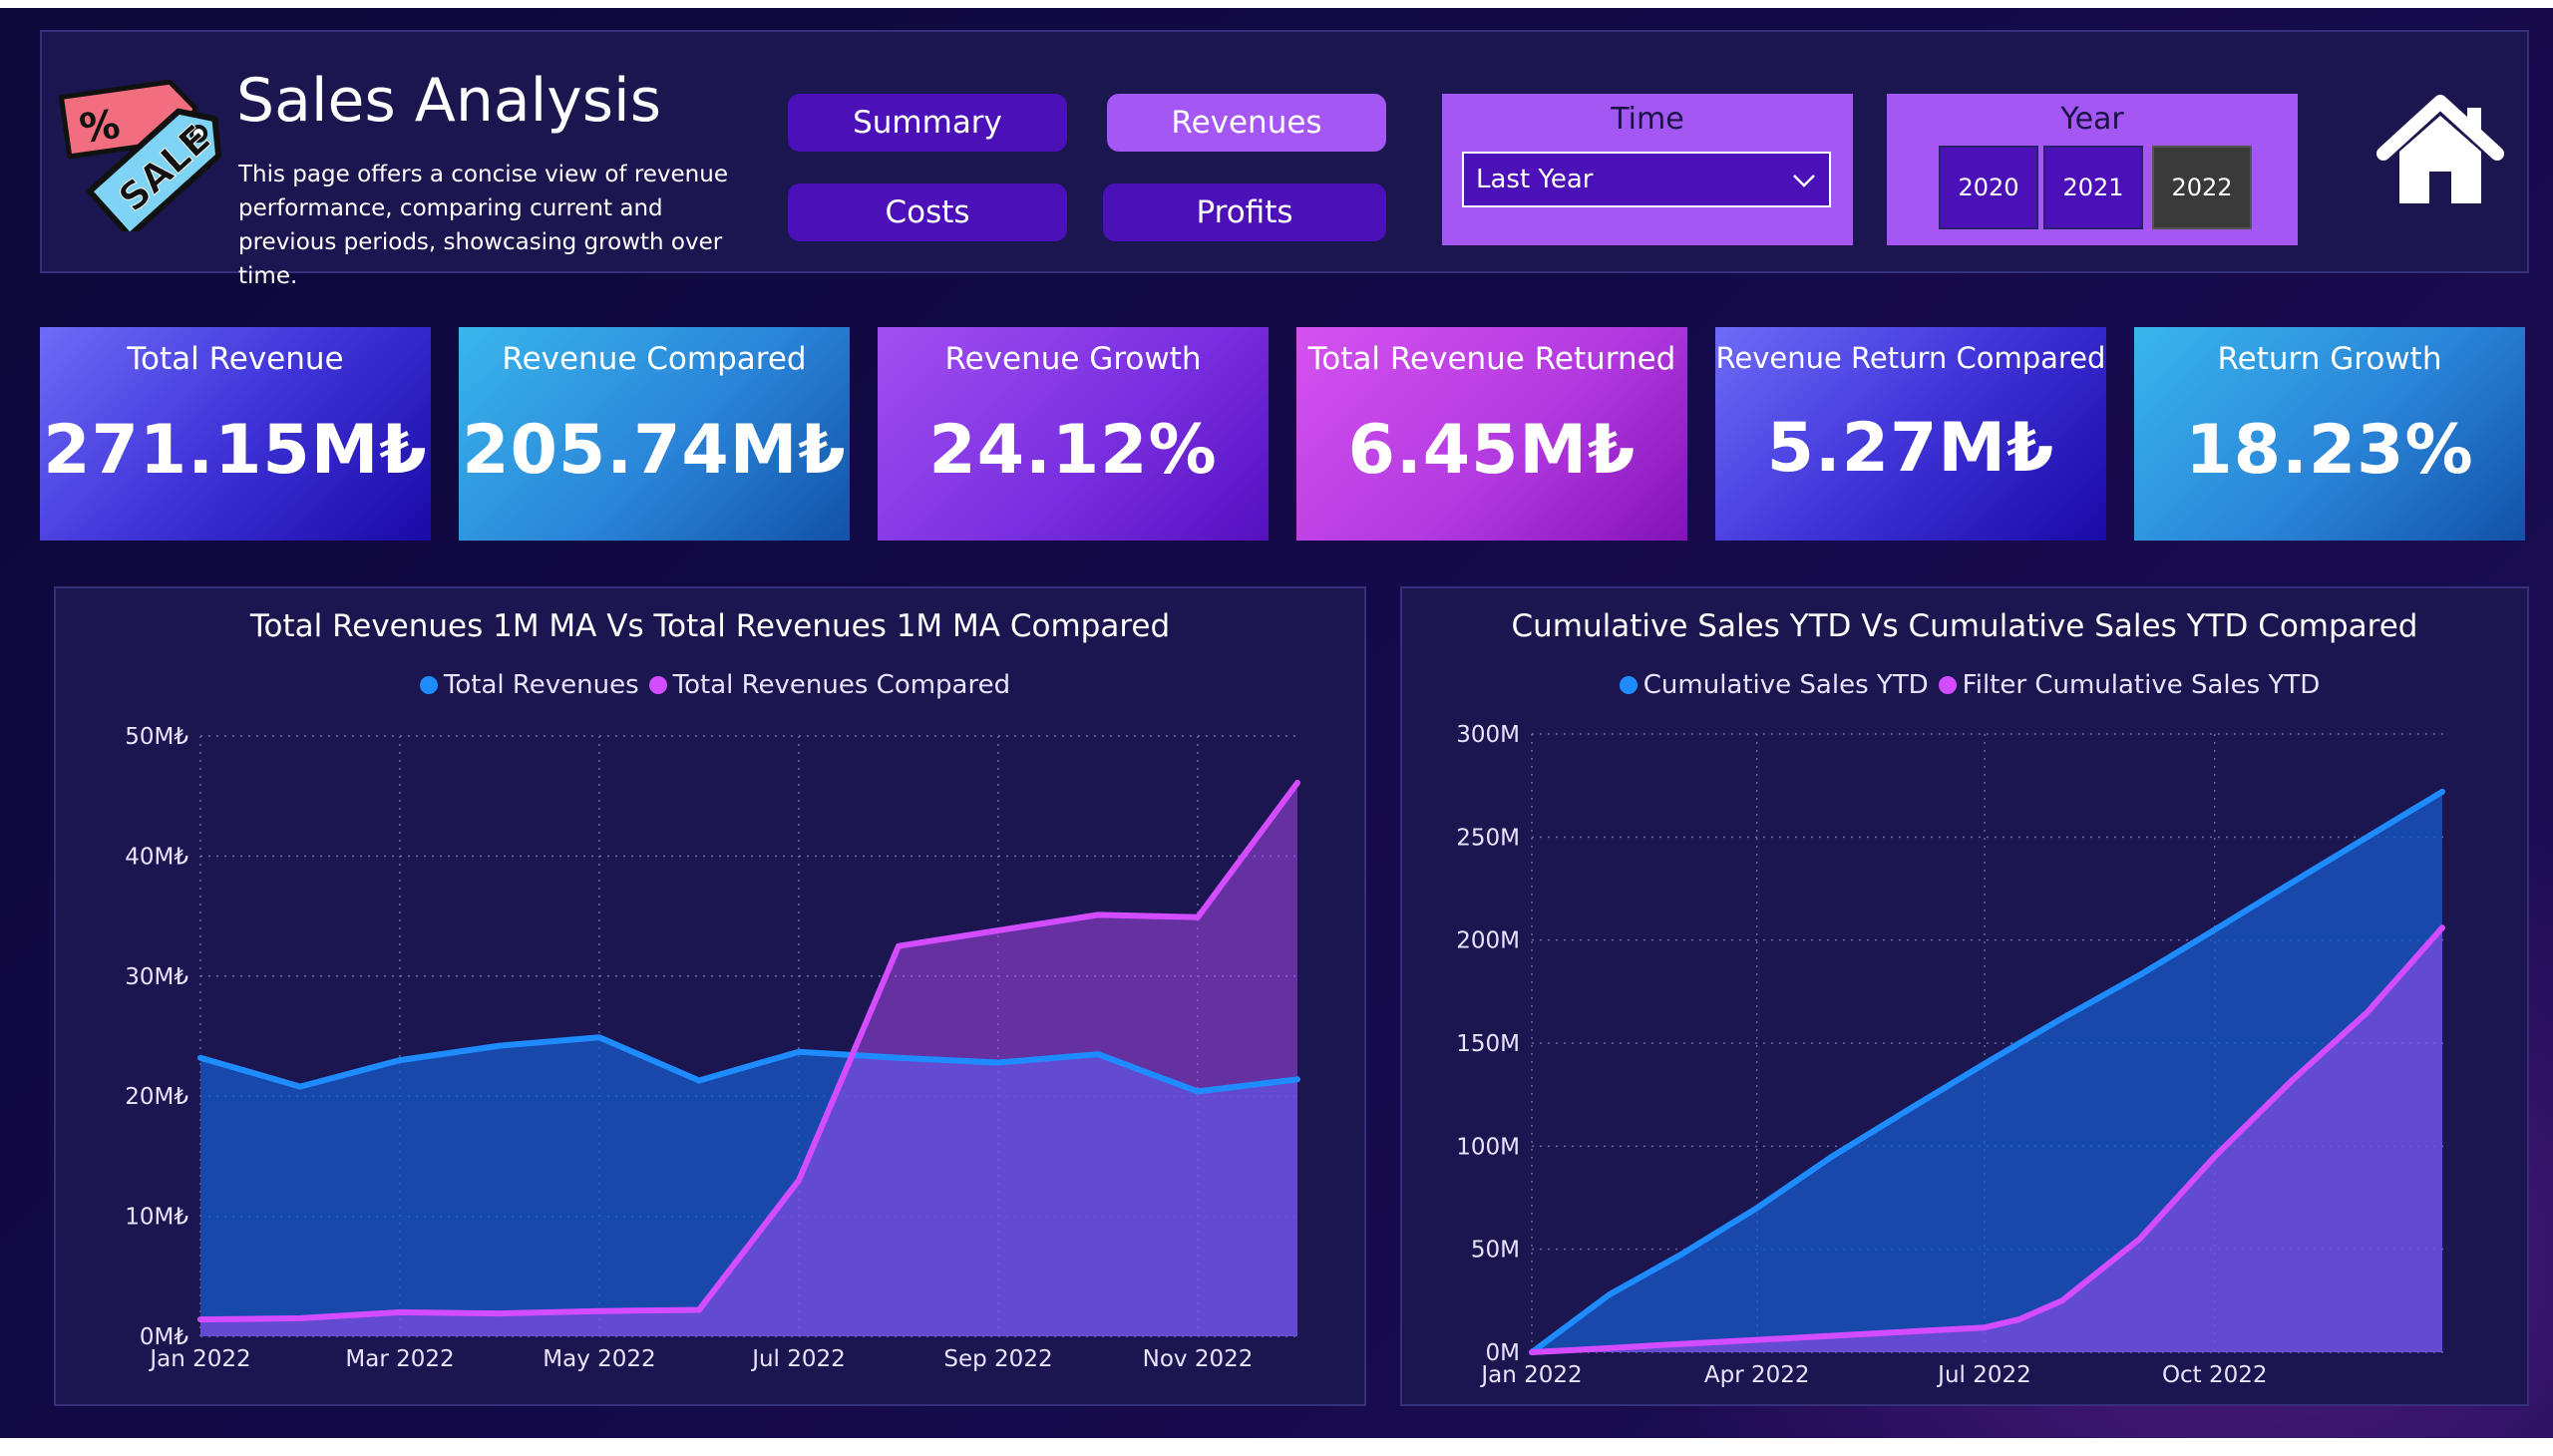 This screenshot has width=2553, height=1456. I want to click on year-2021-label: 2021, so click(2093, 187).